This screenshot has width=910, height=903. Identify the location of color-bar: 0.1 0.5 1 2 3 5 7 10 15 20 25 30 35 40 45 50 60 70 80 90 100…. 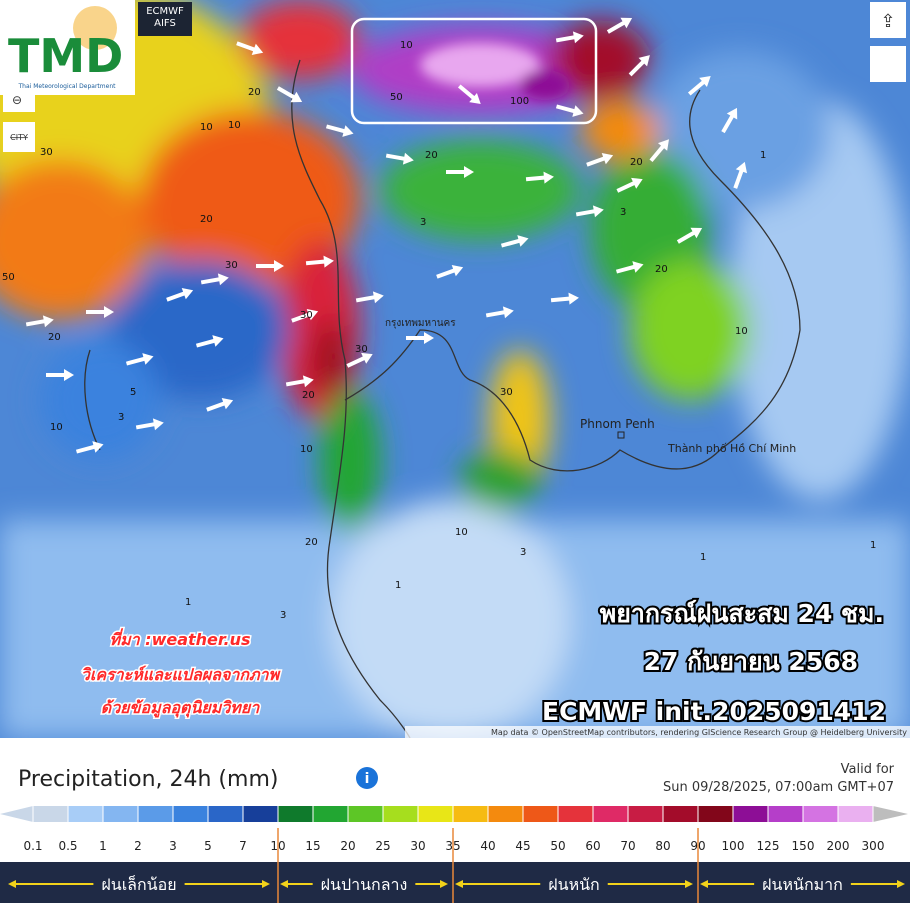
(454, 829).